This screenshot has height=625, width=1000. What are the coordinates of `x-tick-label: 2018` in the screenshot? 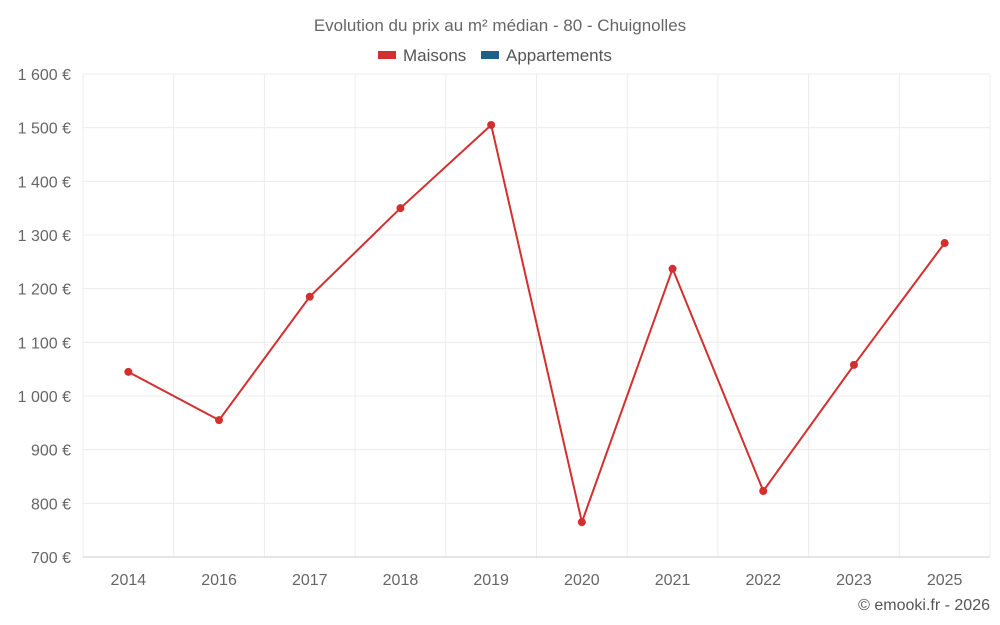 It's located at (401, 580).